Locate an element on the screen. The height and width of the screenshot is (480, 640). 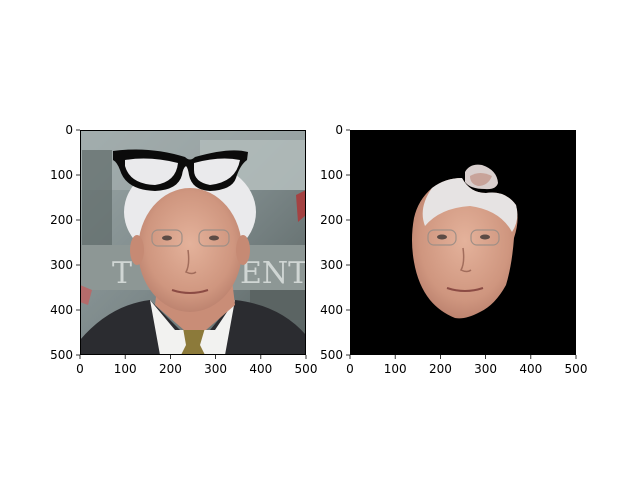
left-xtick-label: 200 is located at coordinates (170, 369).